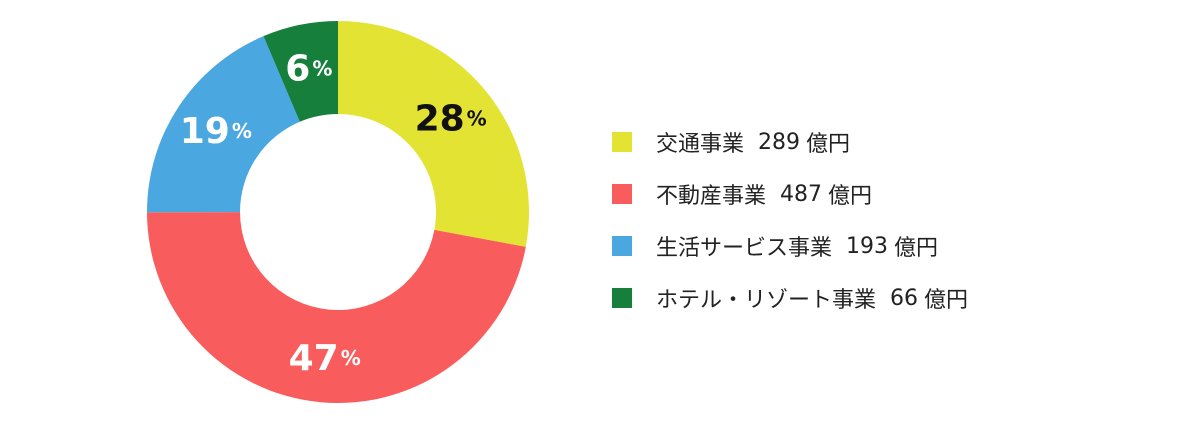  I want to click on legend-label-hotel-resort: ホテル・リゾート事業, so click(766, 300).